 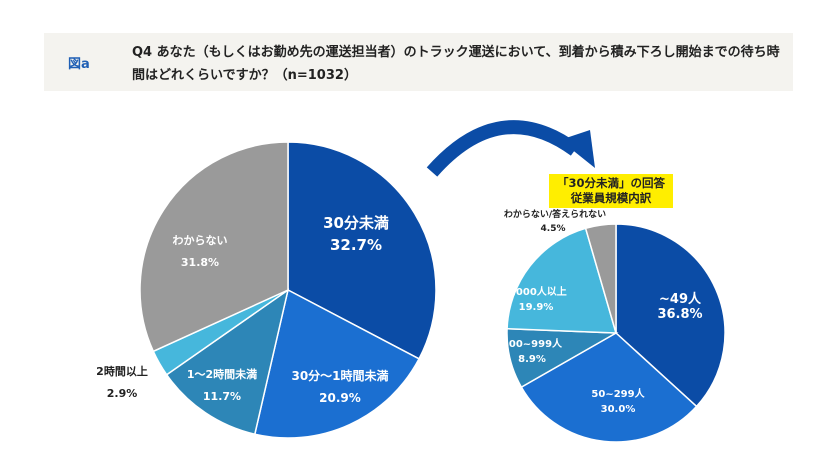 What do you see at coordinates (339, 375) in the screenshot?
I see `slice-label: 30分～1時間未満` at bounding box center [339, 375].